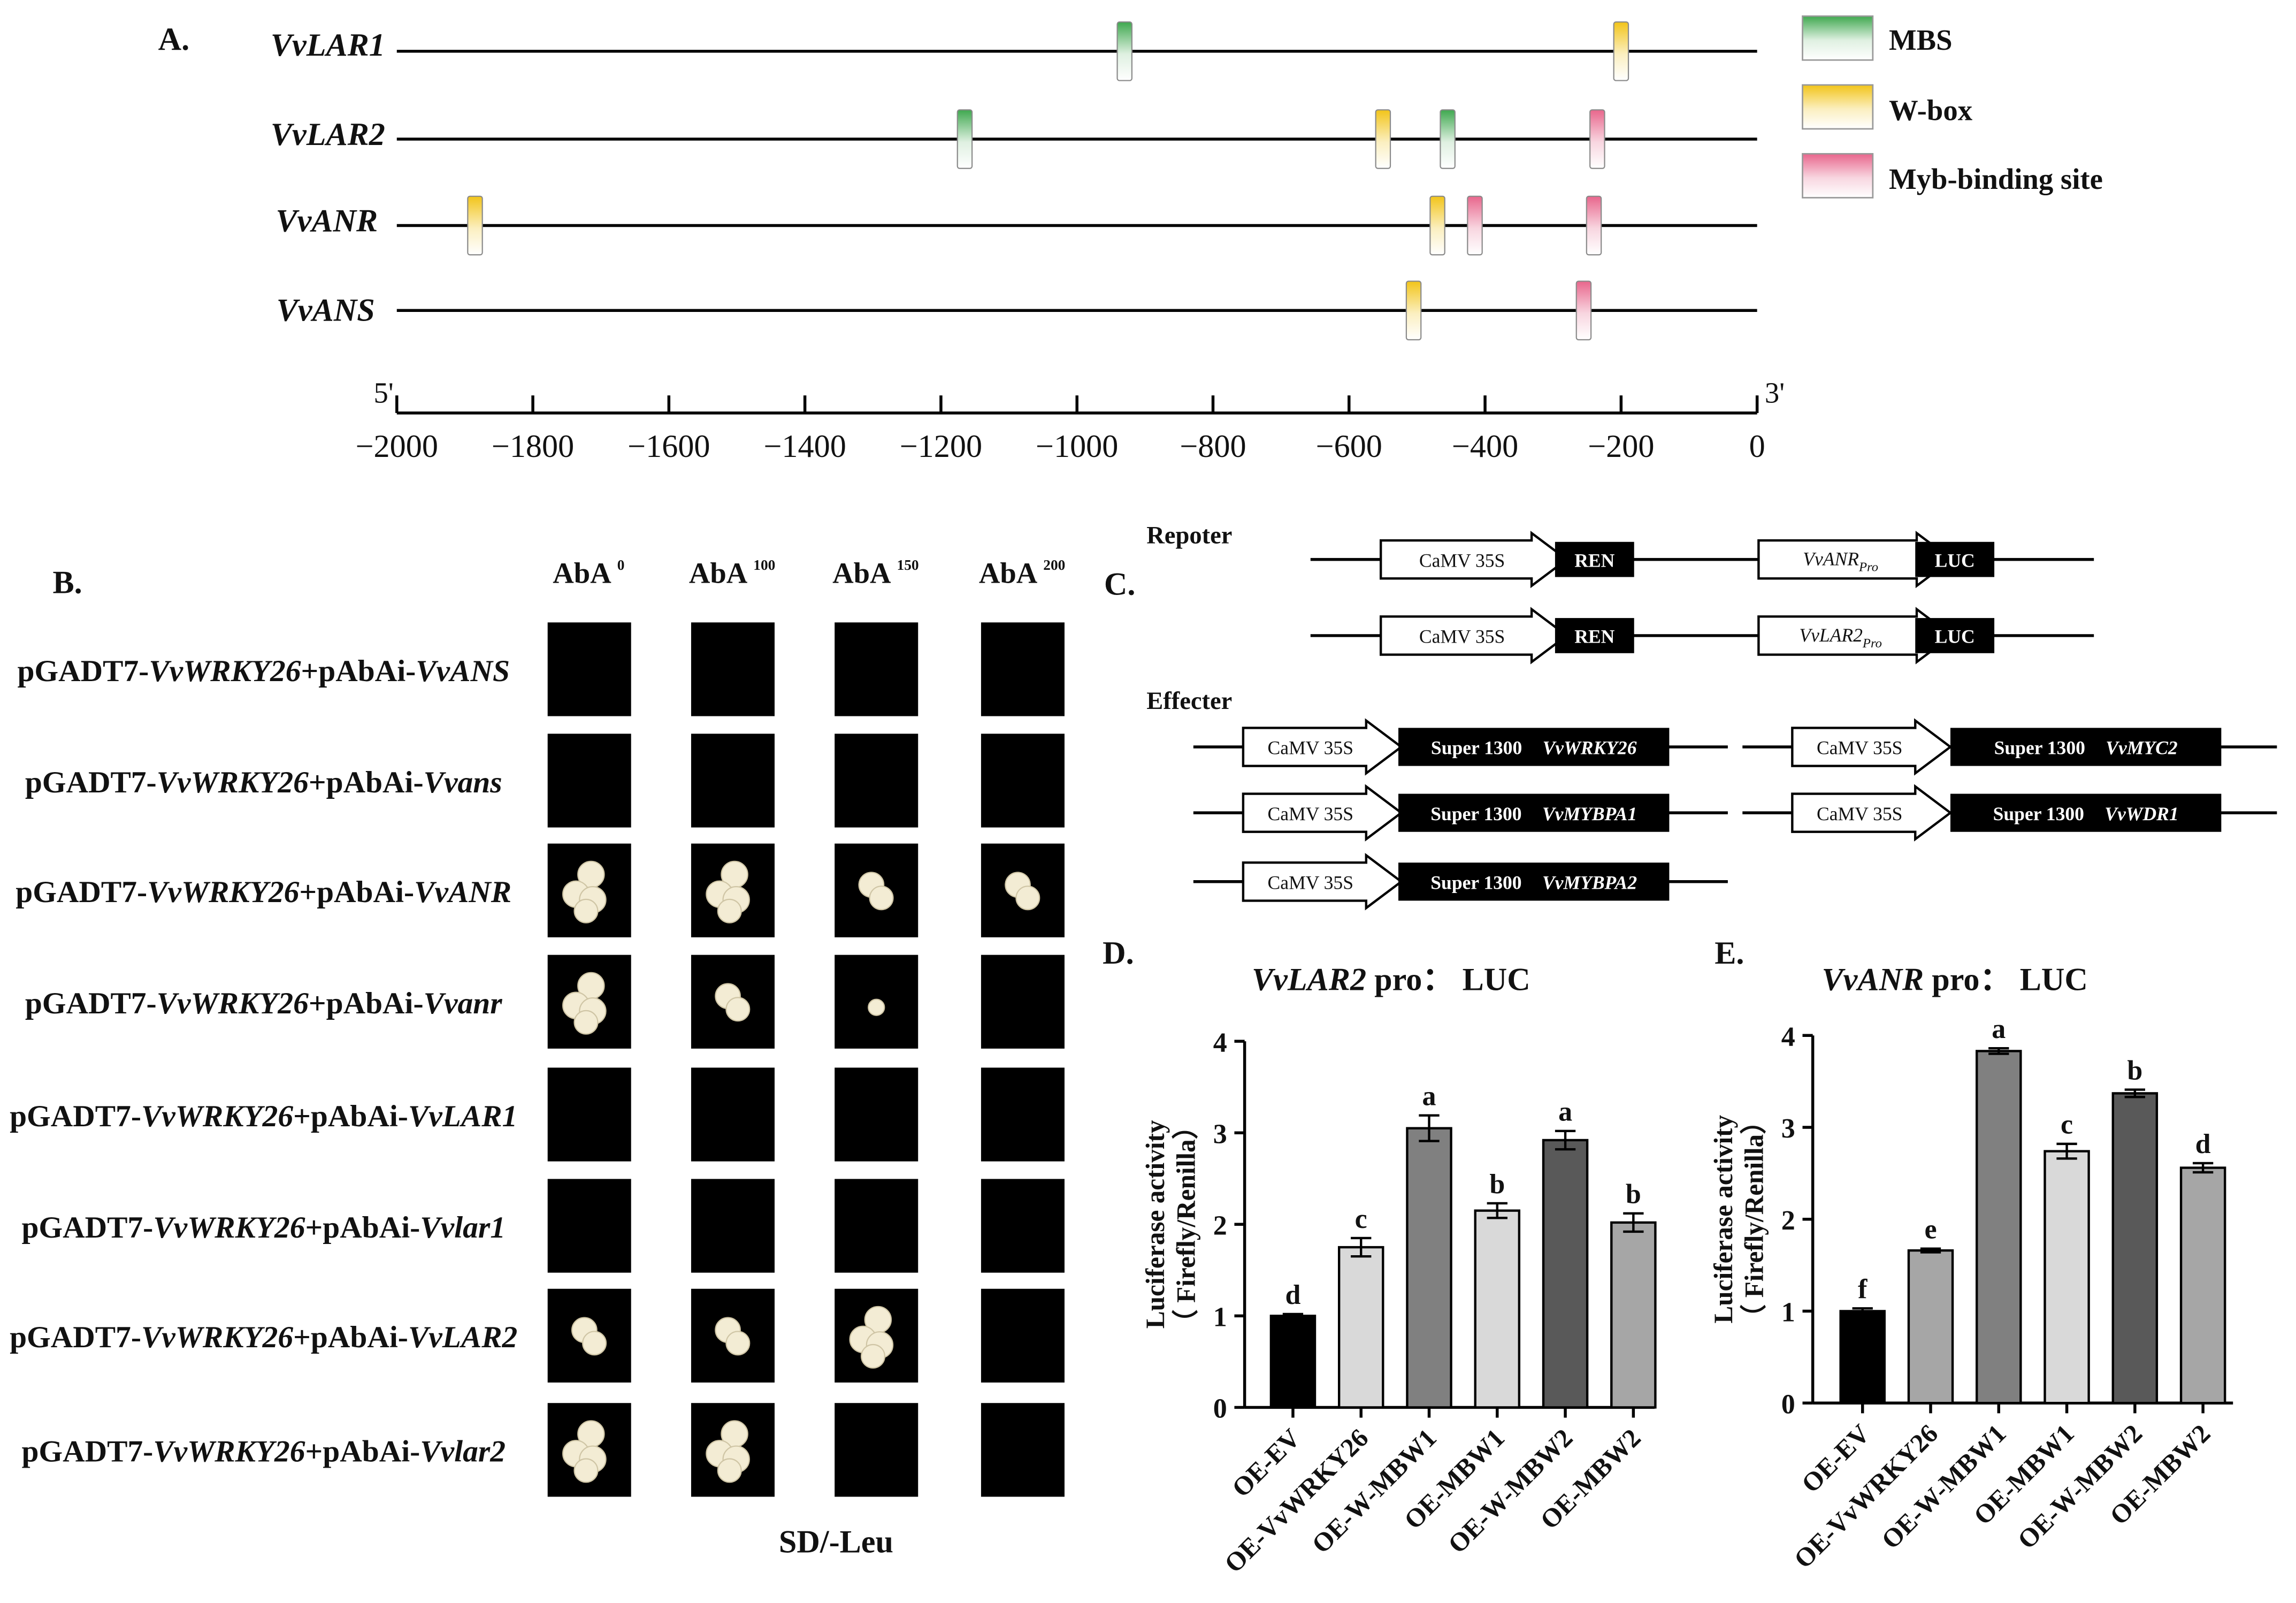 The image size is (2296, 1603). What do you see at coordinates (1220, 1409) in the screenshot?
I see `y-tick-label: 0` at bounding box center [1220, 1409].